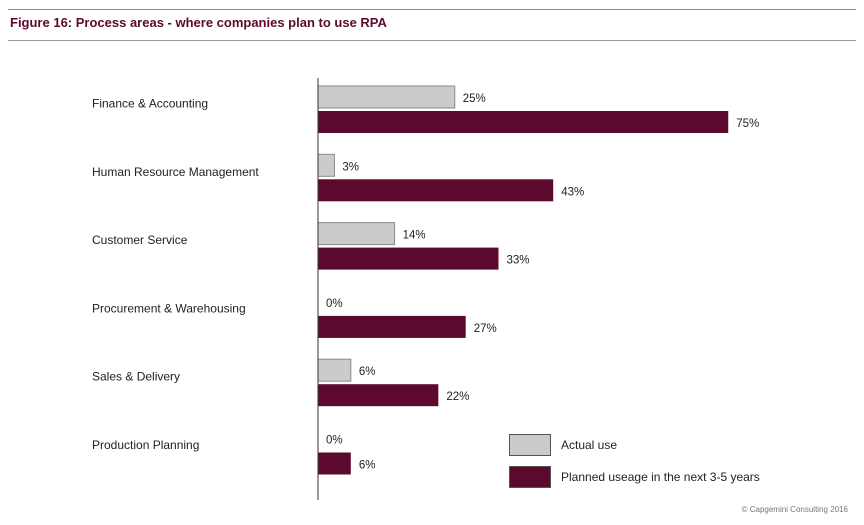 This screenshot has height=525, width=864. I want to click on legend-label-planned: Planned useage in the next 3-5 years, so click(660, 477).